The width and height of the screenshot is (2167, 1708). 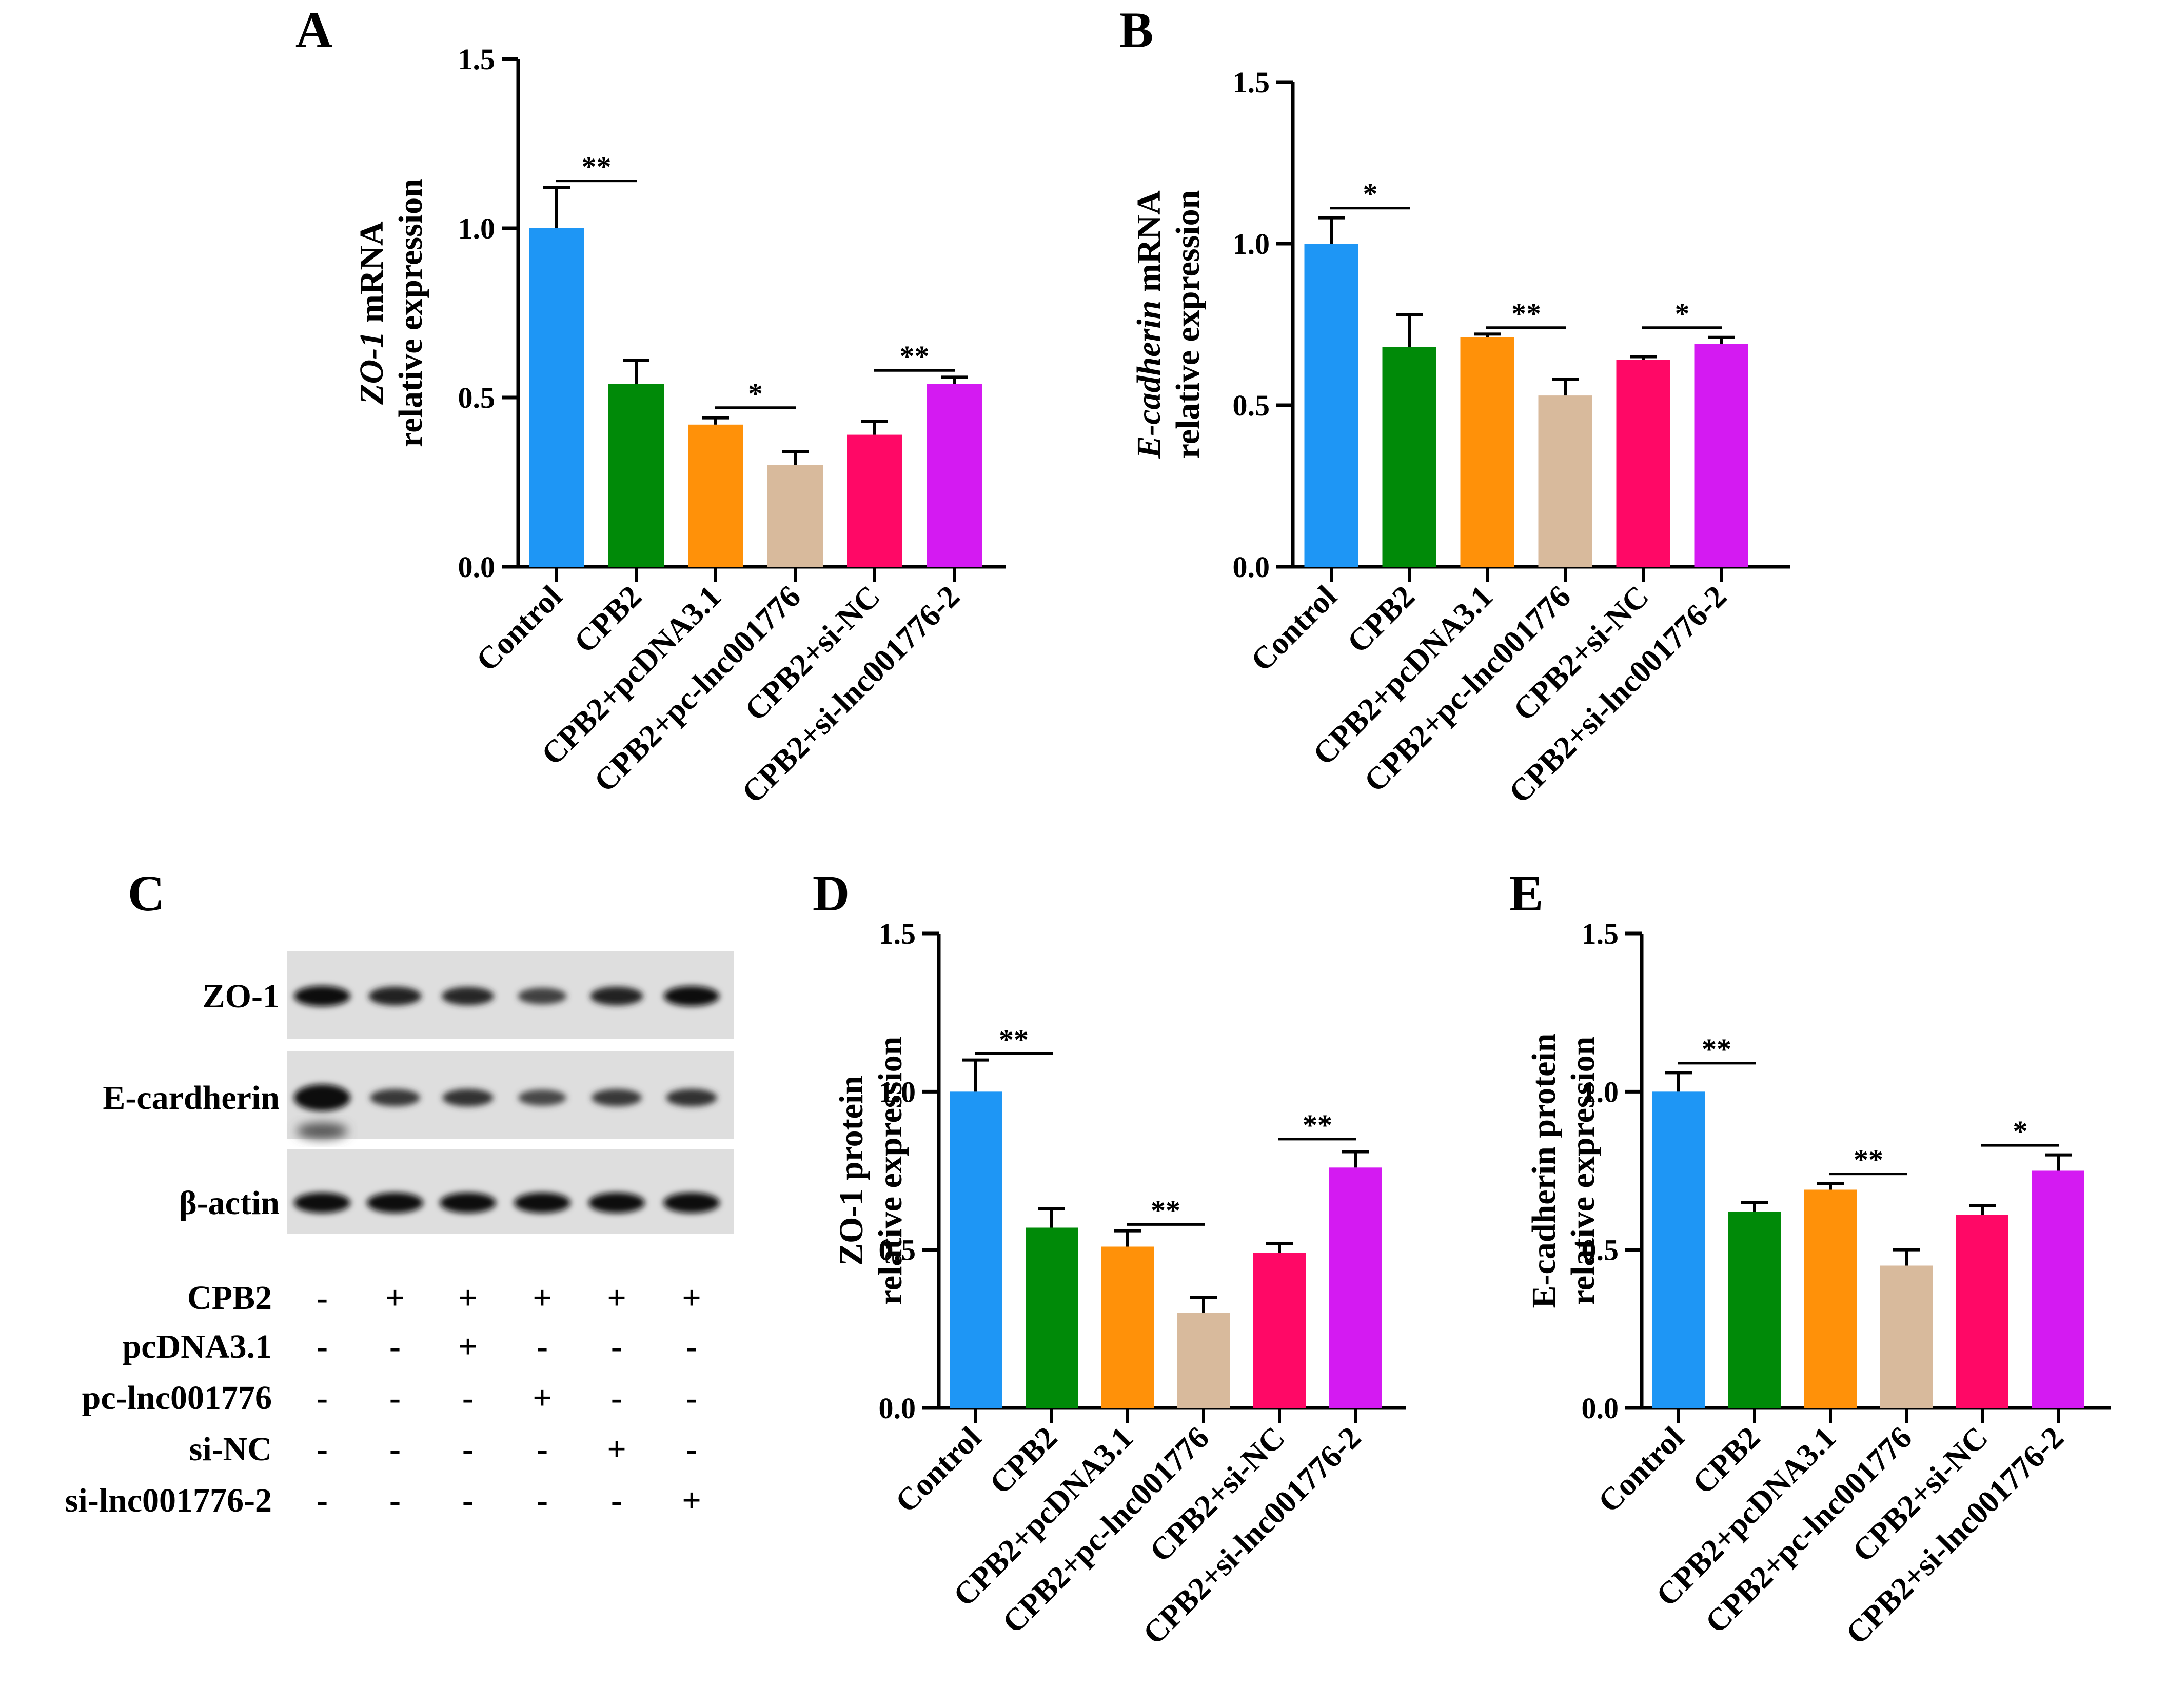 What do you see at coordinates (391, 313) in the screenshot?
I see `y-axis-label: ZO-1 mRNA relative expression` at bounding box center [391, 313].